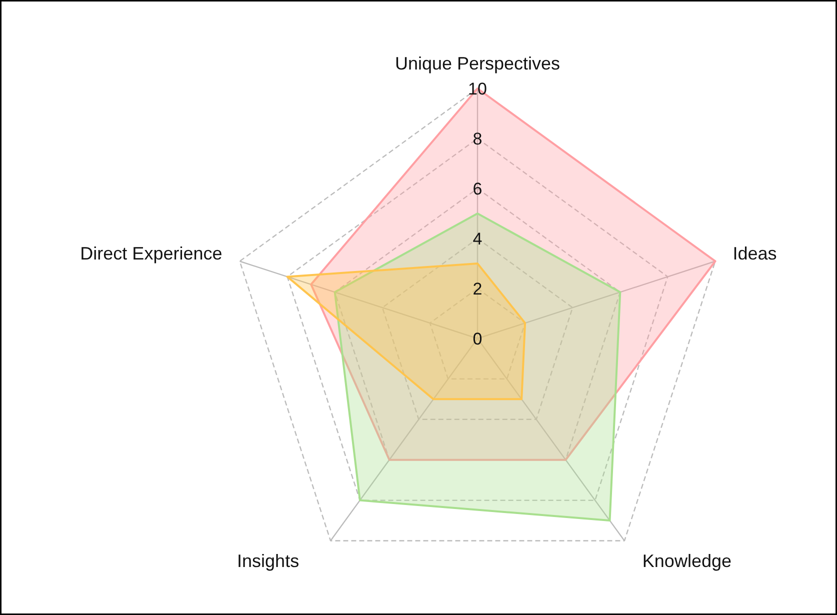 The width and height of the screenshot is (837, 615). What do you see at coordinates (477, 189) in the screenshot?
I see `y-tick-label: 6` at bounding box center [477, 189].